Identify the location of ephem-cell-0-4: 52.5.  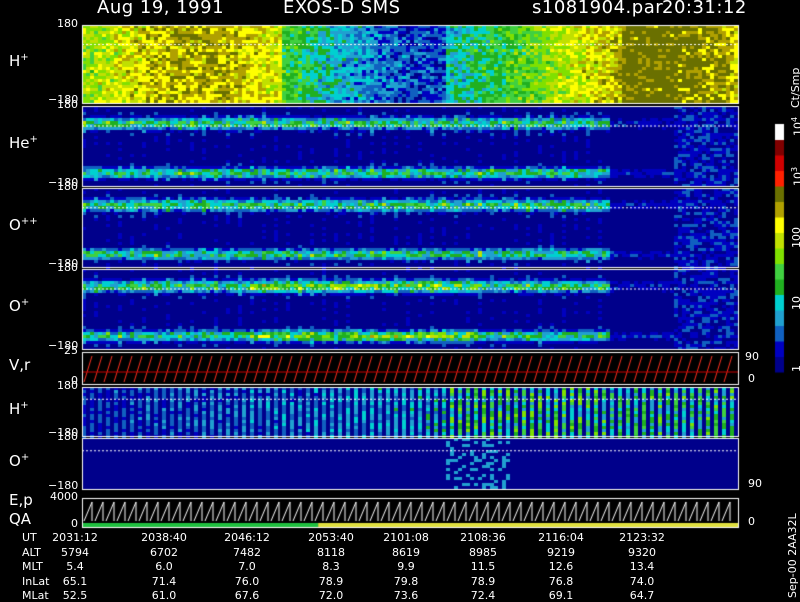
(75, 595).